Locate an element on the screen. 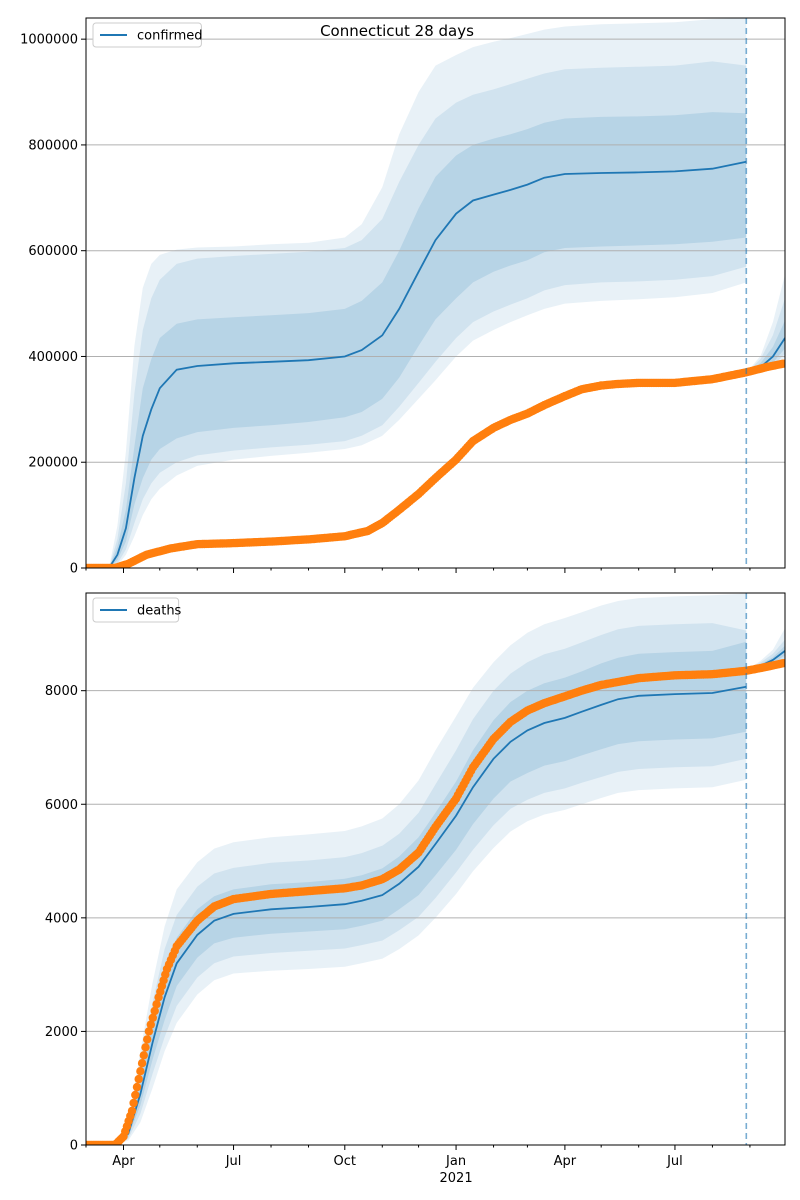 This screenshot has width=800, height=1200. deaths-y-axis: 0 2000 4000 6000 8000 is located at coordinates (65, 919).